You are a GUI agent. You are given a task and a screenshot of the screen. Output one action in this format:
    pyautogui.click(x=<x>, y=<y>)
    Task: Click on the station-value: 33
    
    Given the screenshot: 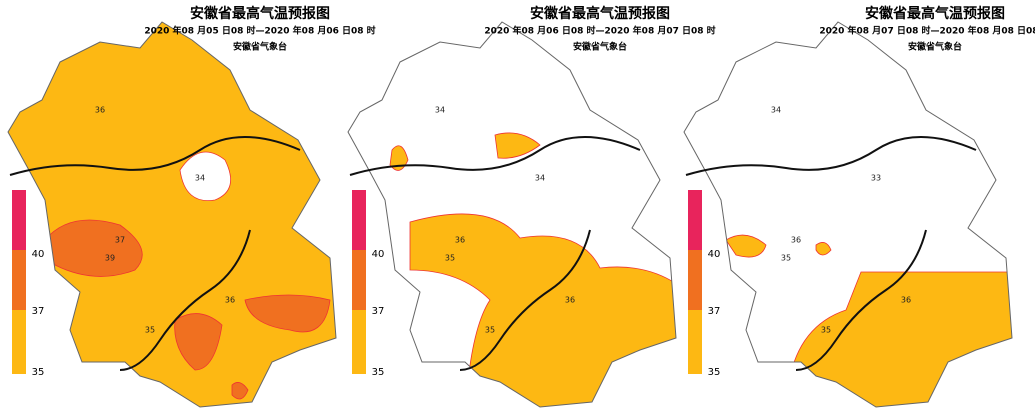 What is the action you would take?
    pyautogui.click(x=876, y=178)
    